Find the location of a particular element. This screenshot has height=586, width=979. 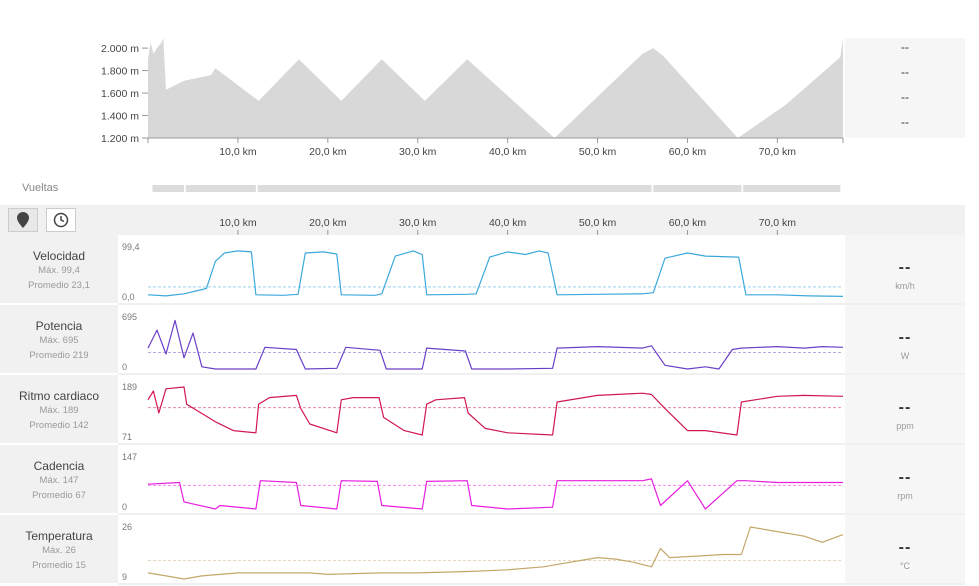

metric-temp-avg: Promedio 15 is located at coordinates (59, 565).